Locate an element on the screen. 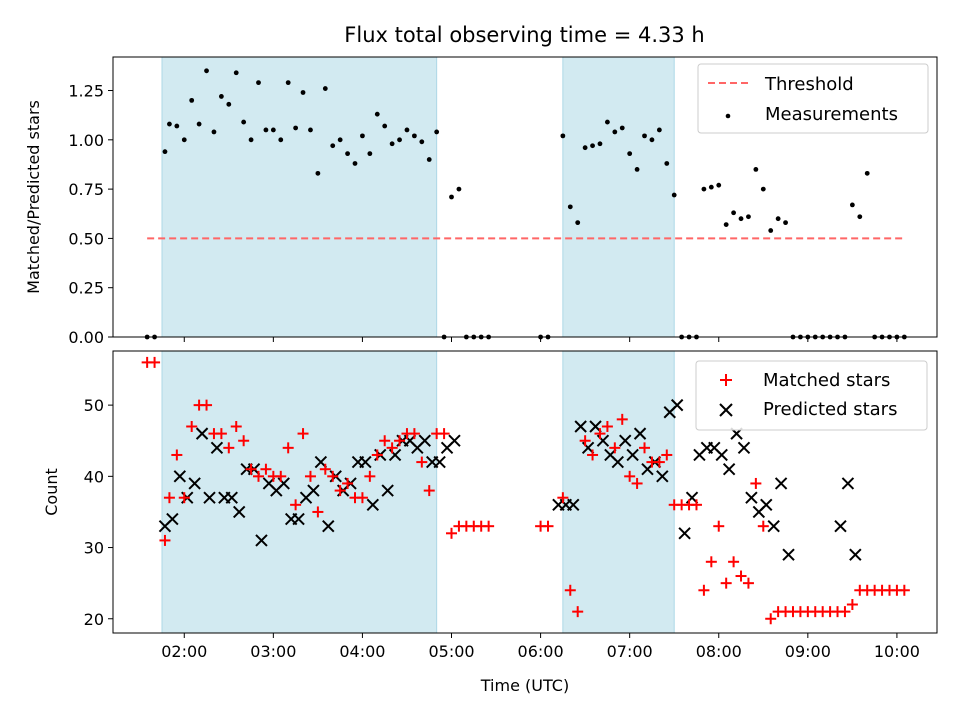  top-x-ticks is located at coordinates (540, 339).